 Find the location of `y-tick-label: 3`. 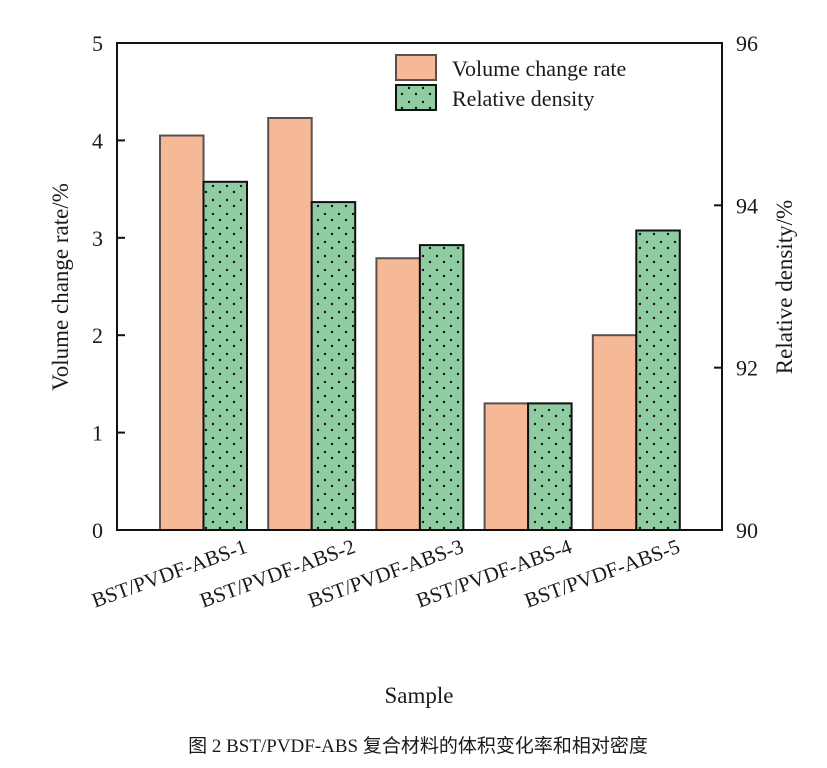

y-tick-label: 3 is located at coordinates (97, 238).